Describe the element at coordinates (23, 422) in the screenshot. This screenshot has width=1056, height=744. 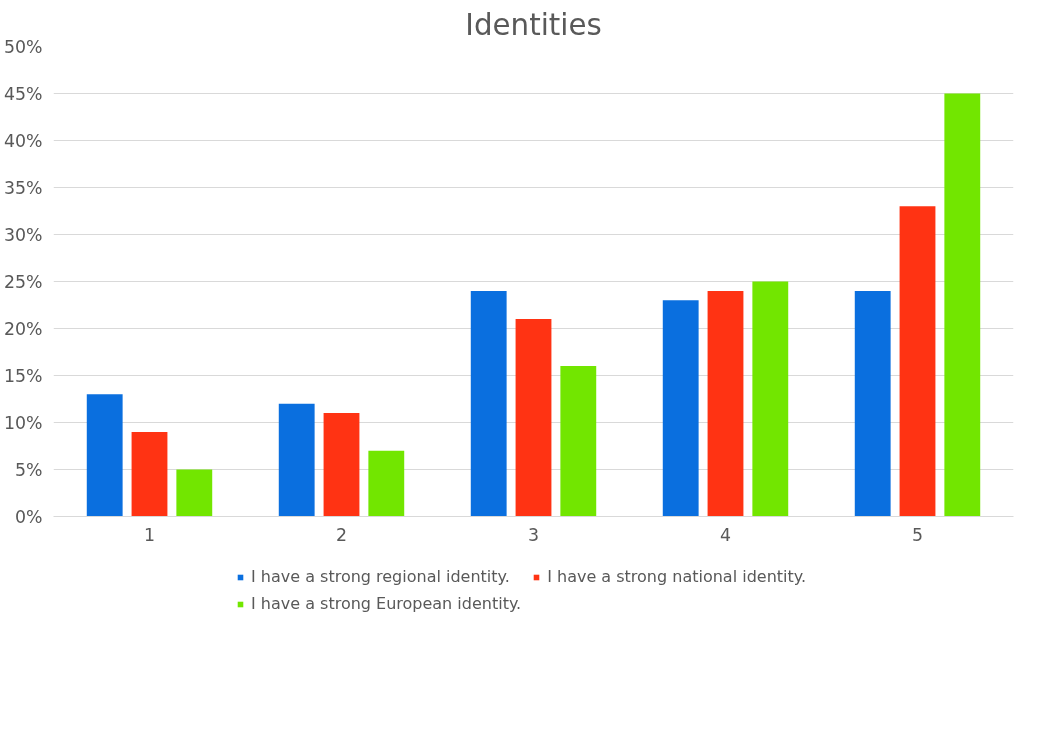
I see `y-tick-label: 10%` at that location.